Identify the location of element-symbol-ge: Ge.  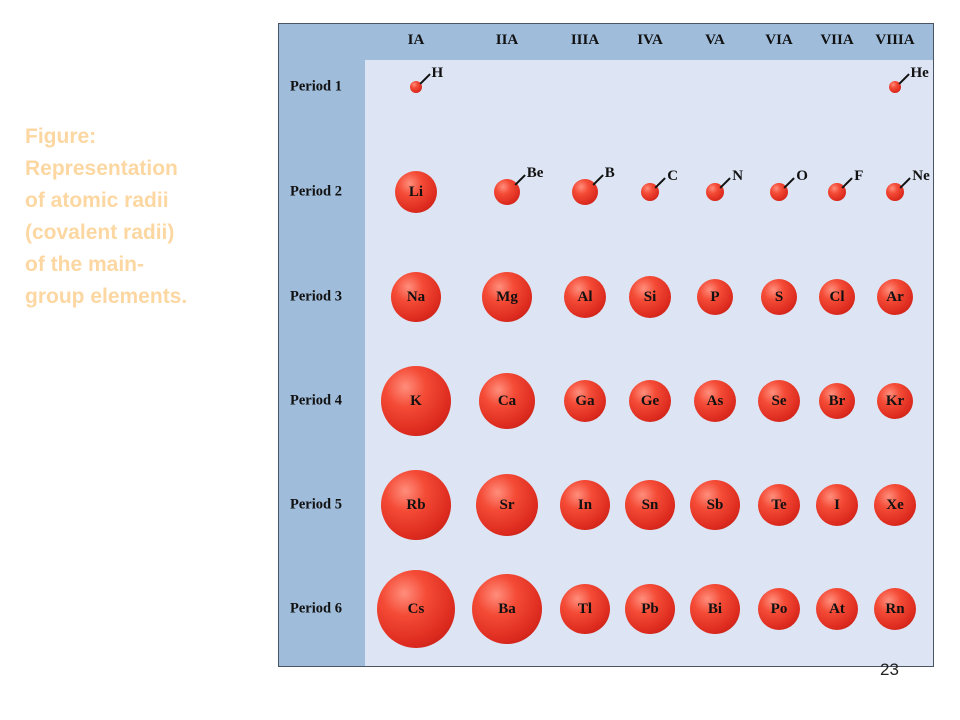
(650, 400).